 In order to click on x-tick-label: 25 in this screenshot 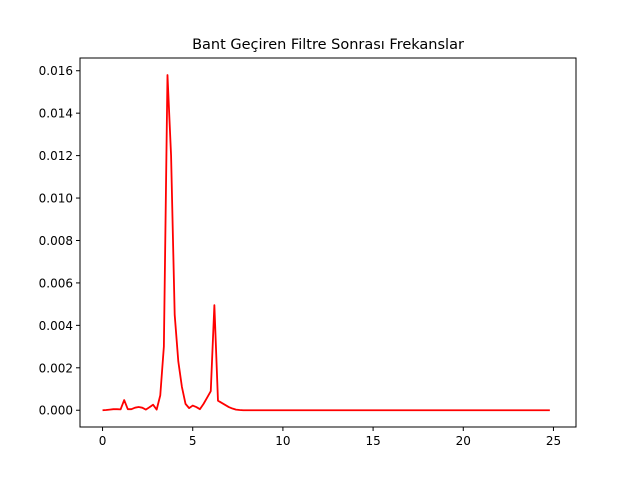, I will do `click(553, 441)`.